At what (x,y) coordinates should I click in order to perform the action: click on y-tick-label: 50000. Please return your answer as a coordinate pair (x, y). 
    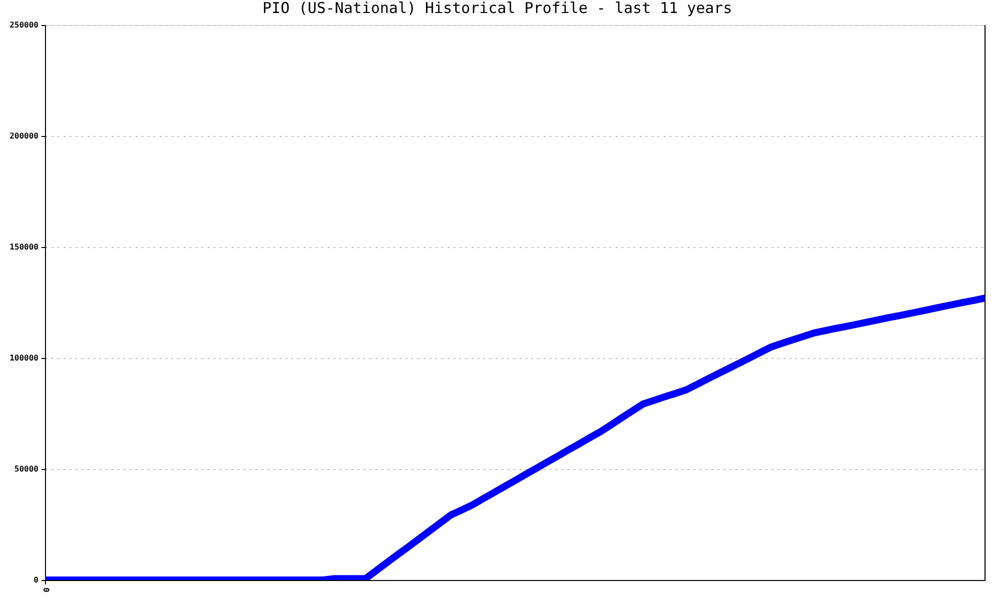
    Looking at the image, I should click on (26, 469).